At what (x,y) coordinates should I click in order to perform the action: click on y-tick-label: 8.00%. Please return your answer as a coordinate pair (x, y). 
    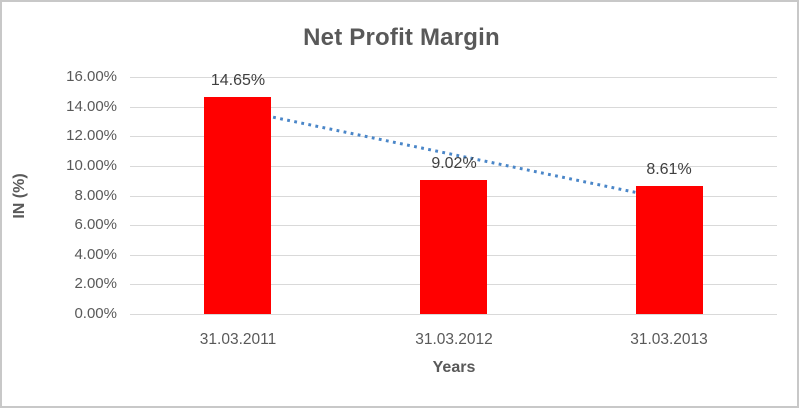
    Looking at the image, I should click on (95, 195).